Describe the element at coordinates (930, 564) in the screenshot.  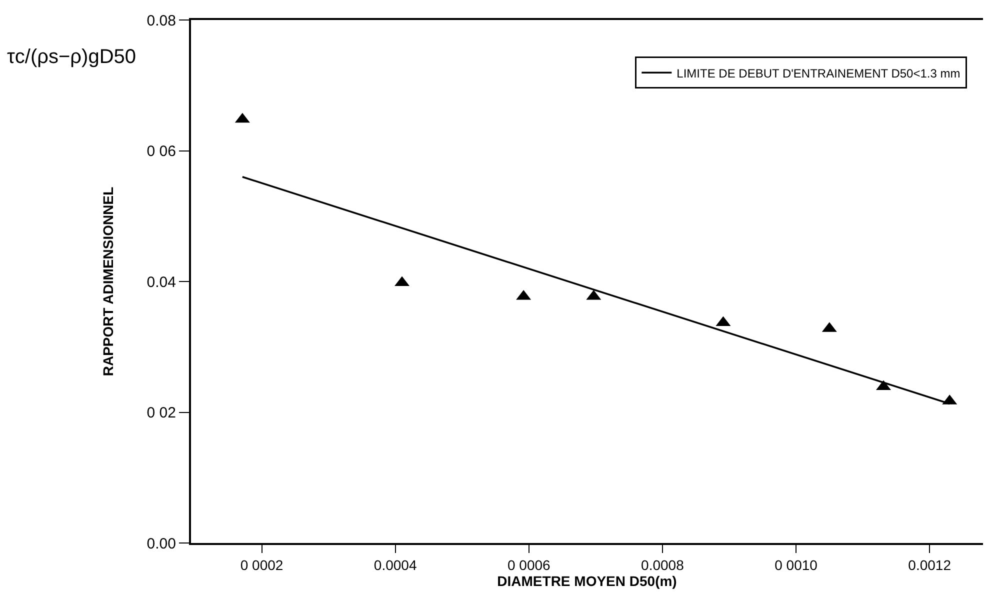
I see `x-tick-label: 0.0012` at that location.